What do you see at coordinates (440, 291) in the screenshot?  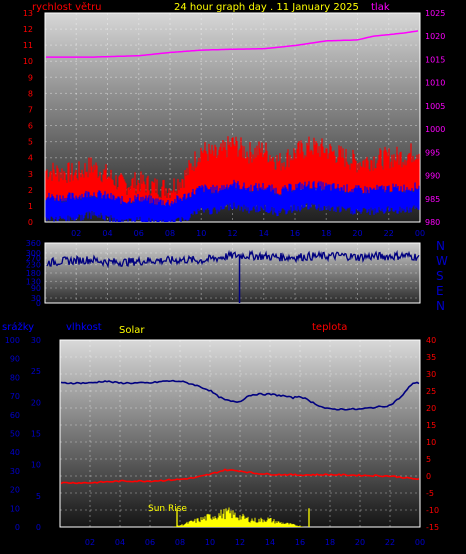 I see `compass-label: E` at bounding box center [440, 291].